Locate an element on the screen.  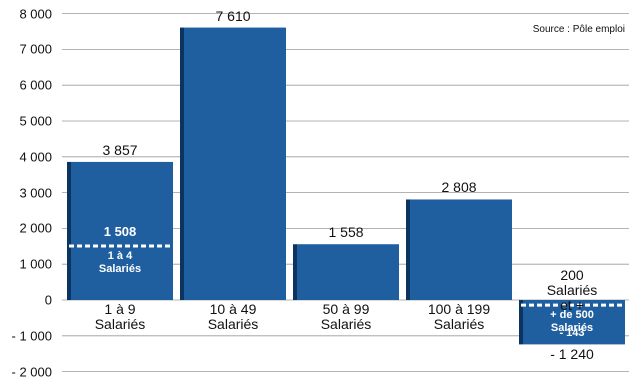
y-tick-label: 3 000 is located at coordinates (35, 193).